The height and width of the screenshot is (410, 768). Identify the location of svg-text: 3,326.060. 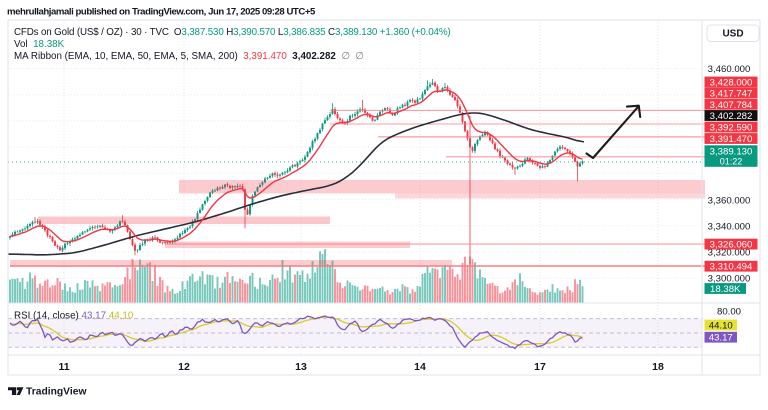
(731, 245).